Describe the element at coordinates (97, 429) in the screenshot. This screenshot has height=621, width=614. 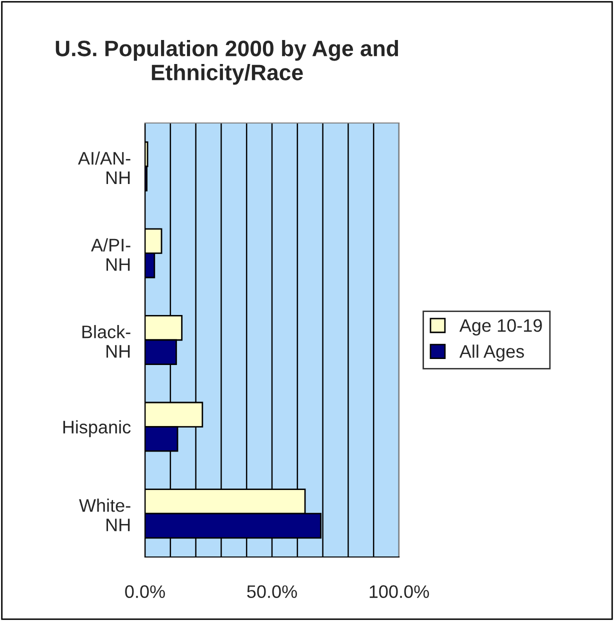
I see `y-tick-label: Hispanic` at that location.